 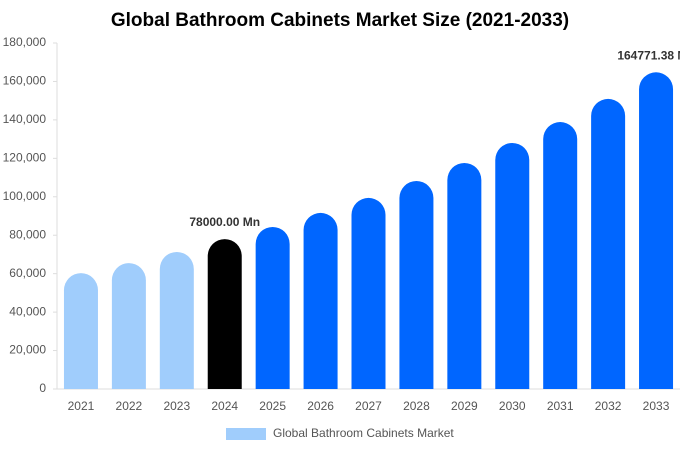 I want to click on y-tick-label: 100,000, so click(x=25, y=196).